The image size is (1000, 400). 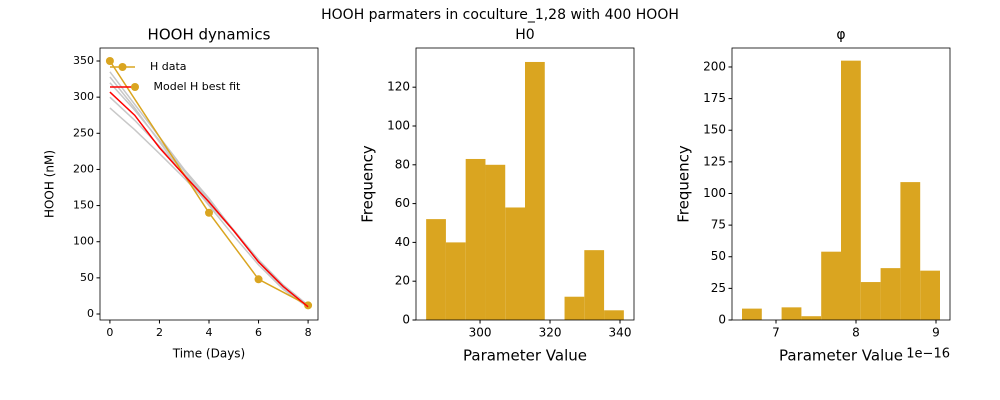 What do you see at coordinates (209, 354) in the screenshot?
I see `x-axis-label: Time (Days)` at bounding box center [209, 354].